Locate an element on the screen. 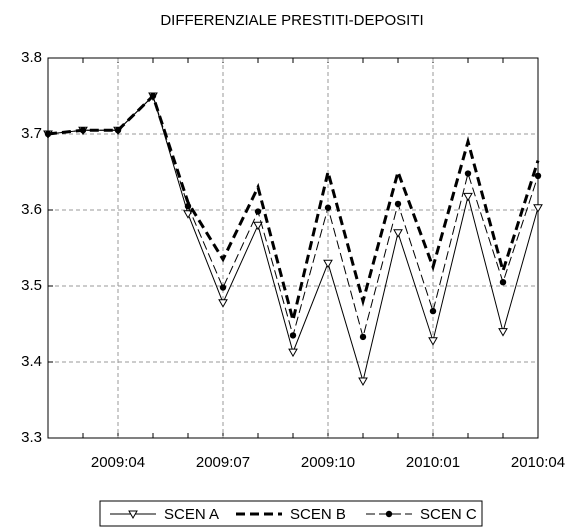  x-tick-label: 2010:01 is located at coordinates (433, 462).